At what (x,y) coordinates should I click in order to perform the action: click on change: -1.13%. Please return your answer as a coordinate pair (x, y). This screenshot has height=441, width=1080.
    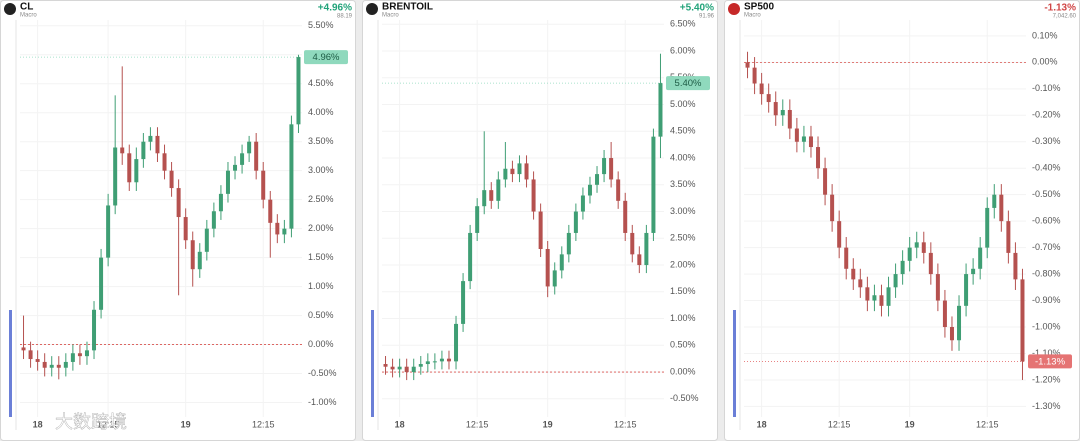
    Looking at the image, I should click on (1060, 8).